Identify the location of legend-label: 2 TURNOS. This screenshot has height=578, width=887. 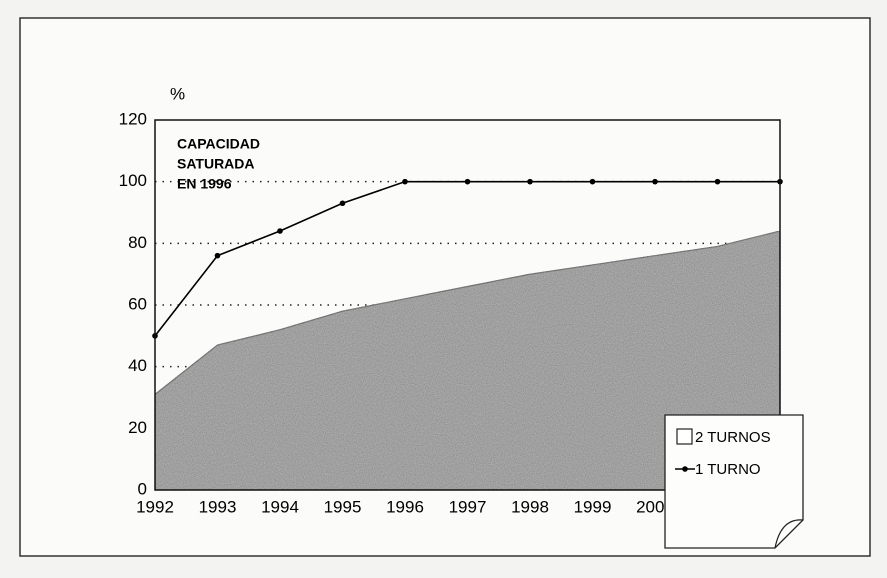
(733, 437).